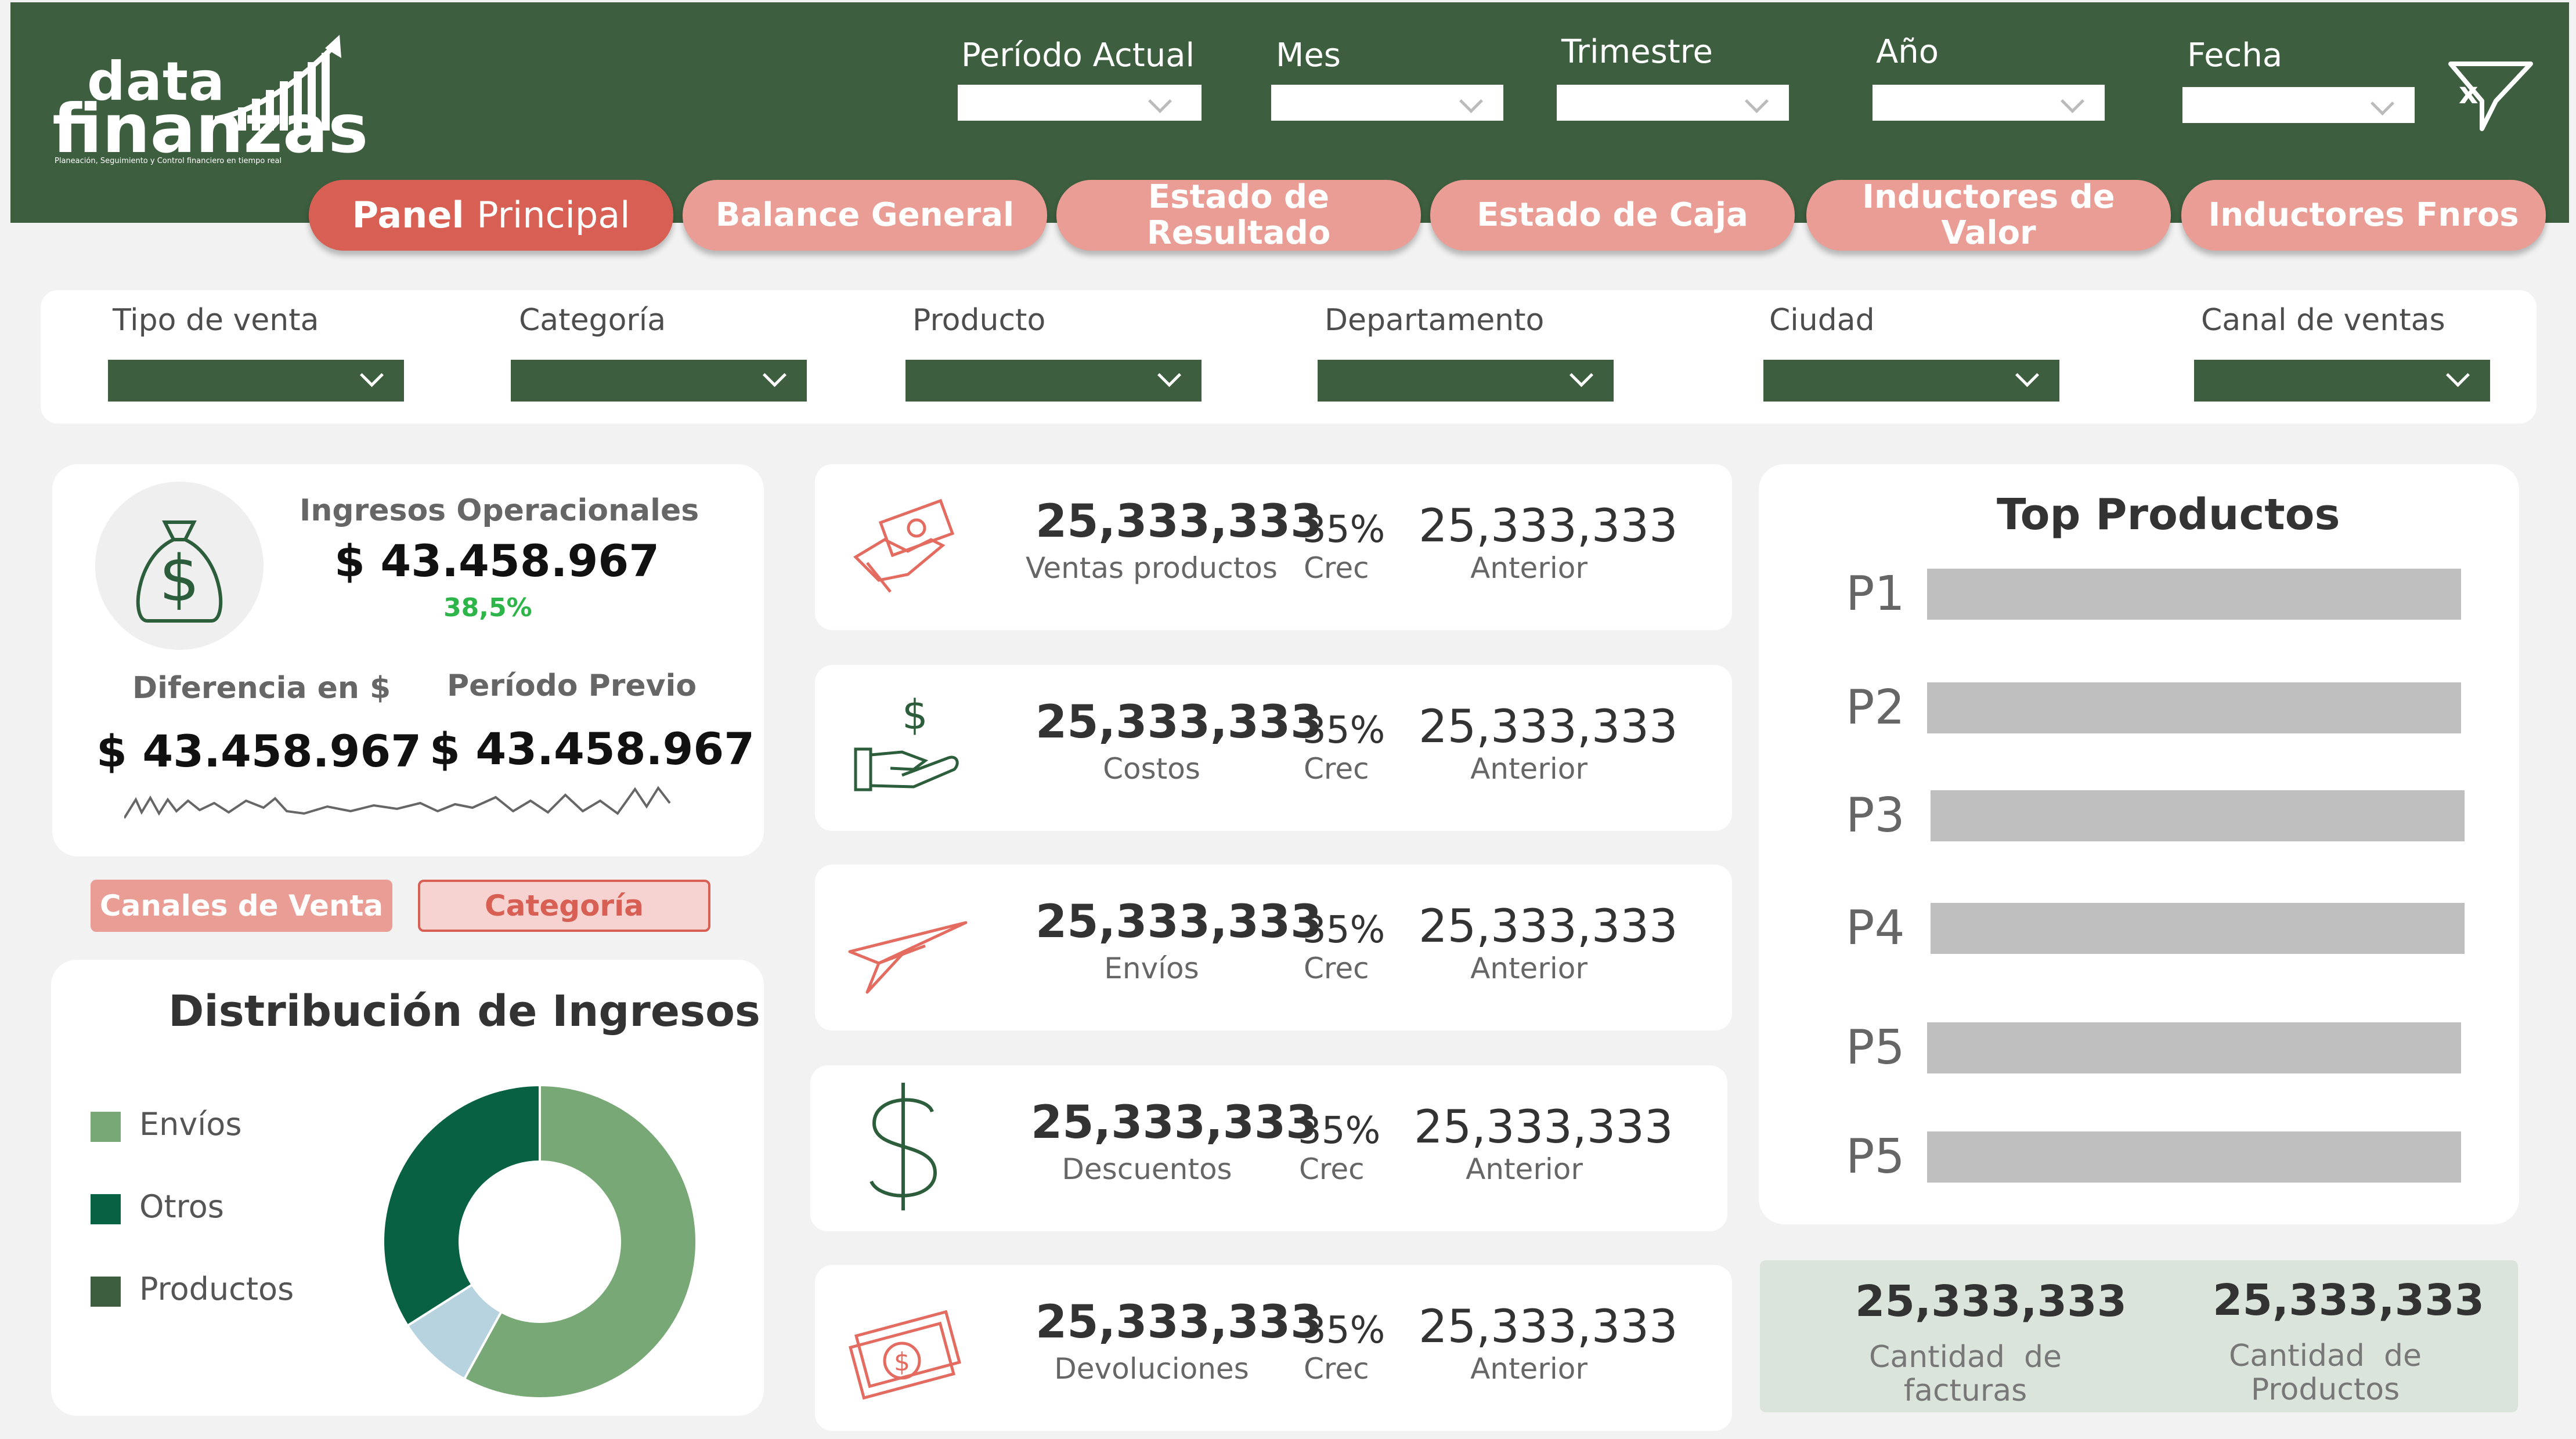  What do you see at coordinates (564, 906) in the screenshot?
I see `categoria-button: Categoría` at bounding box center [564, 906].